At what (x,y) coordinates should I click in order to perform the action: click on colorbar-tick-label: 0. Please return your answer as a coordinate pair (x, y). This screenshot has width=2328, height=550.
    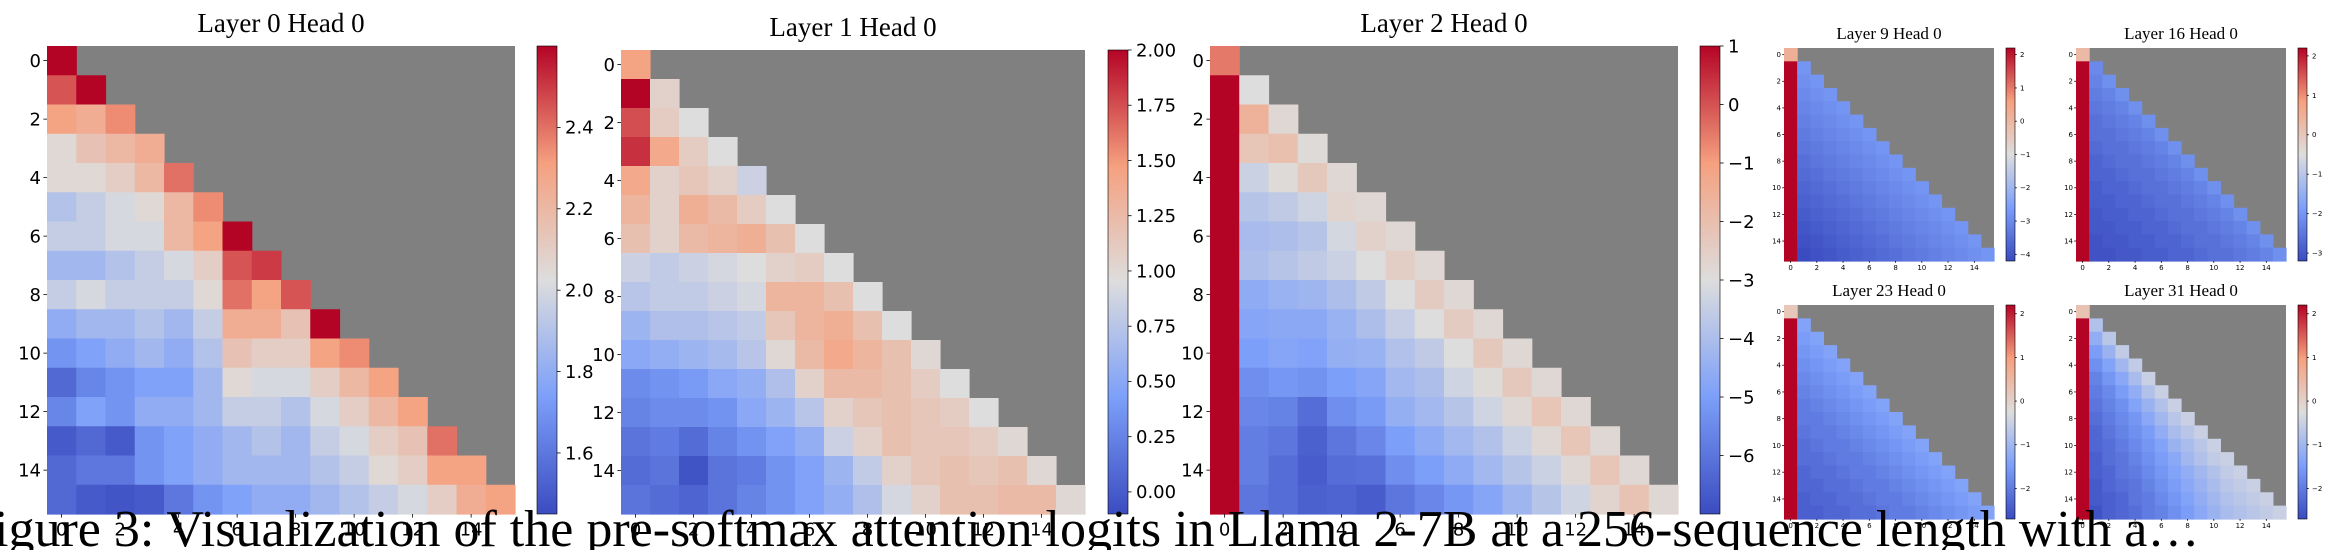
    Looking at the image, I should click on (1733, 105).